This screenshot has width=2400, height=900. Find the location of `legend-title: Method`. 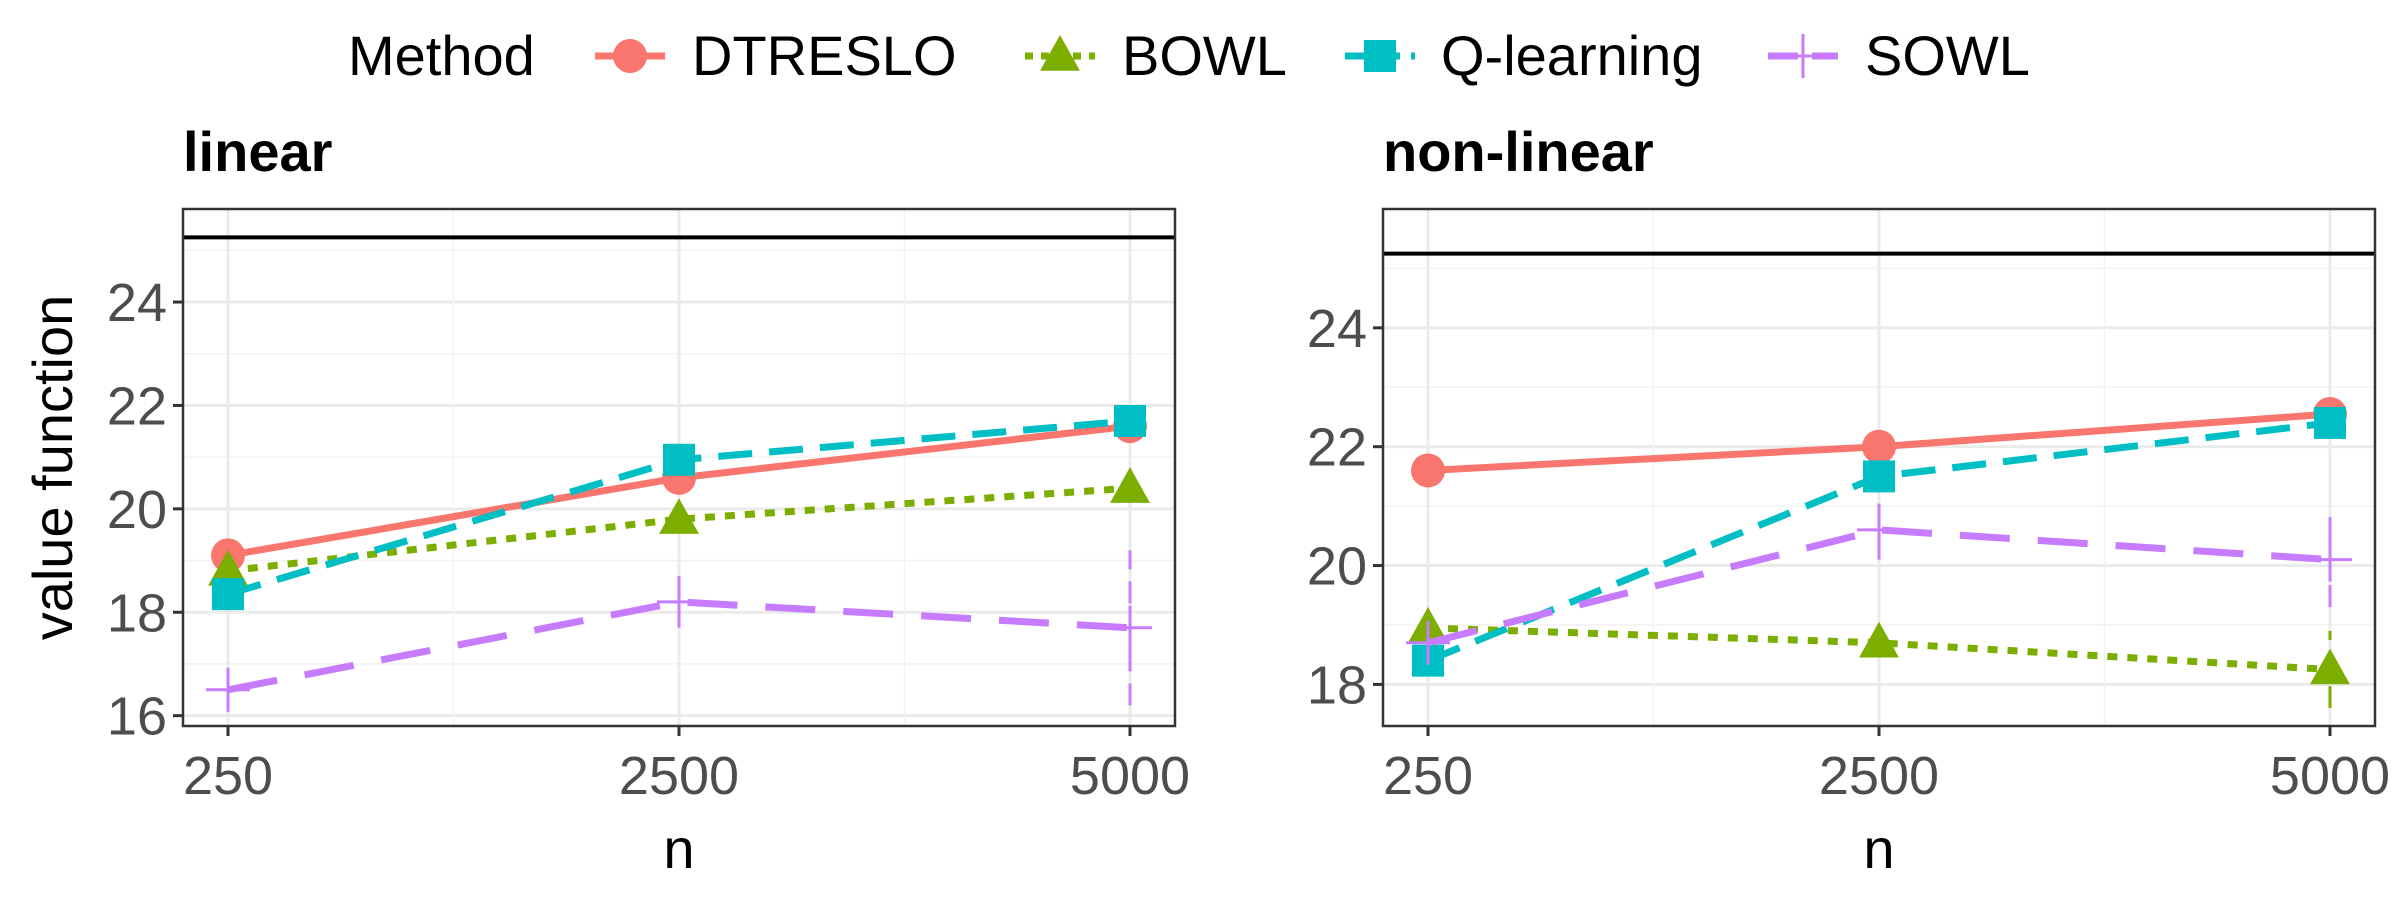

legend-title: Method is located at coordinates (441, 55).